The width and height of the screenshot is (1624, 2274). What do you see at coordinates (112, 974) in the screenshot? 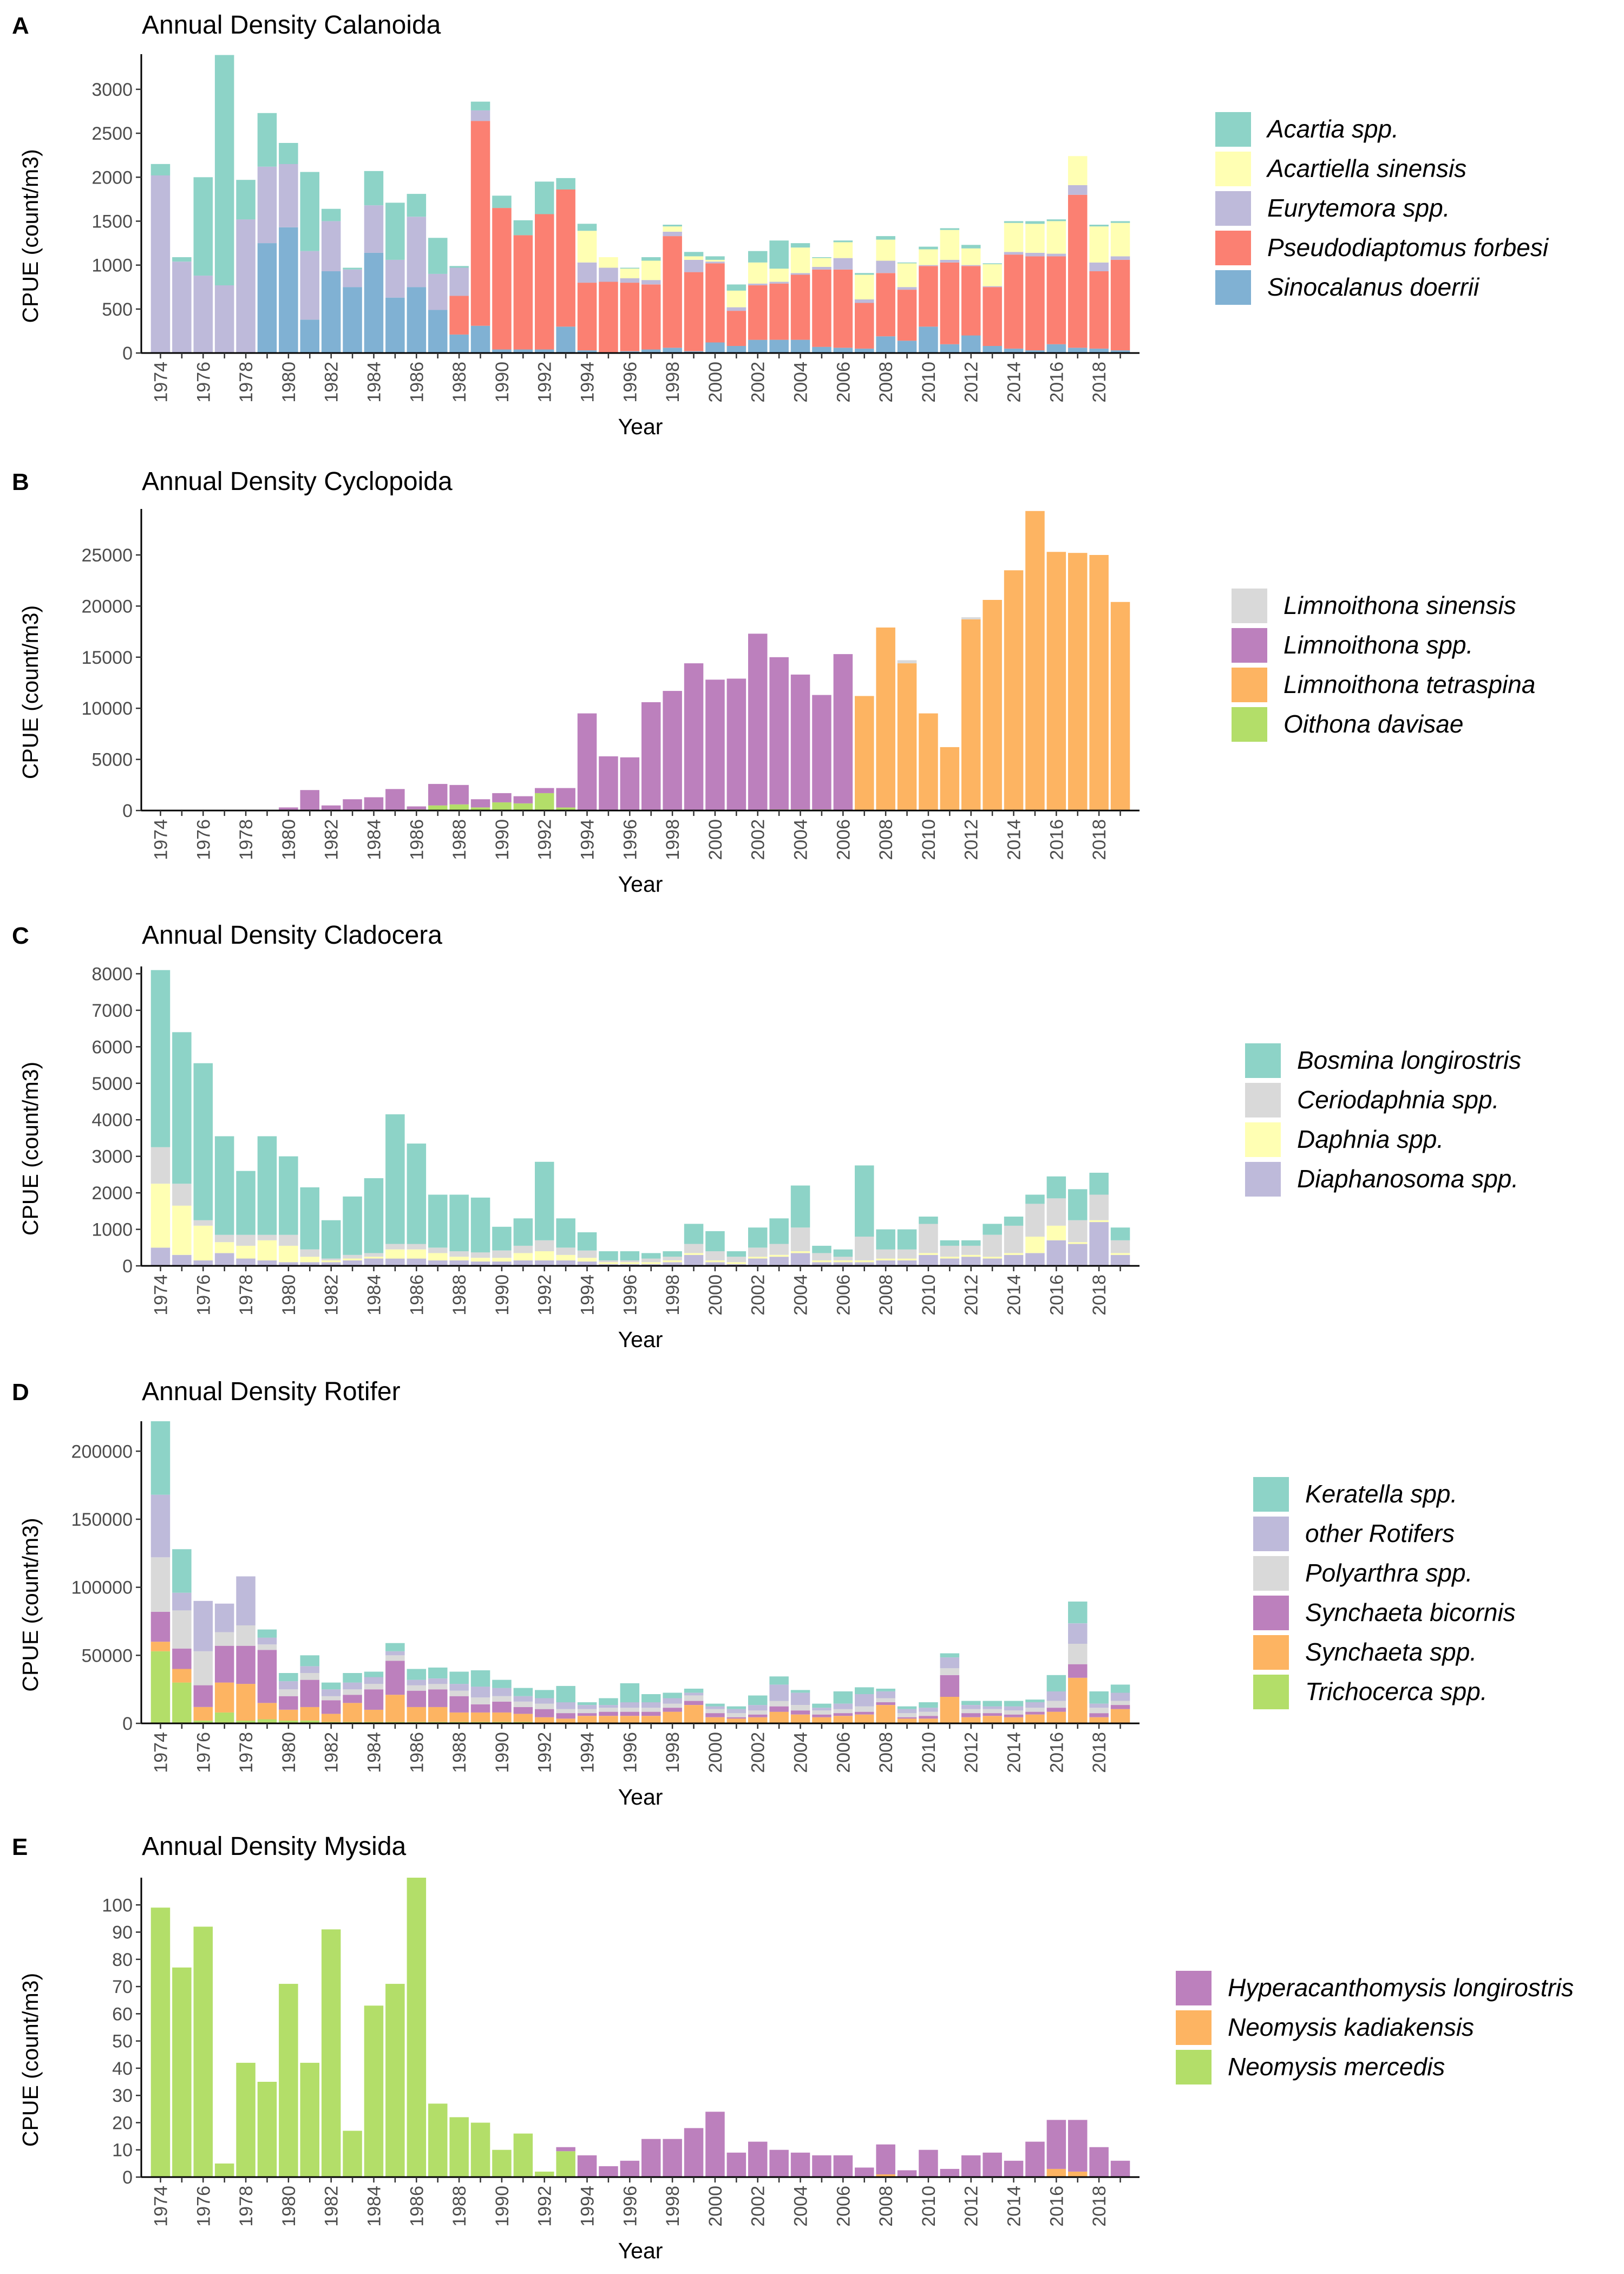
I see `y-tick-label: 8000` at bounding box center [112, 974].